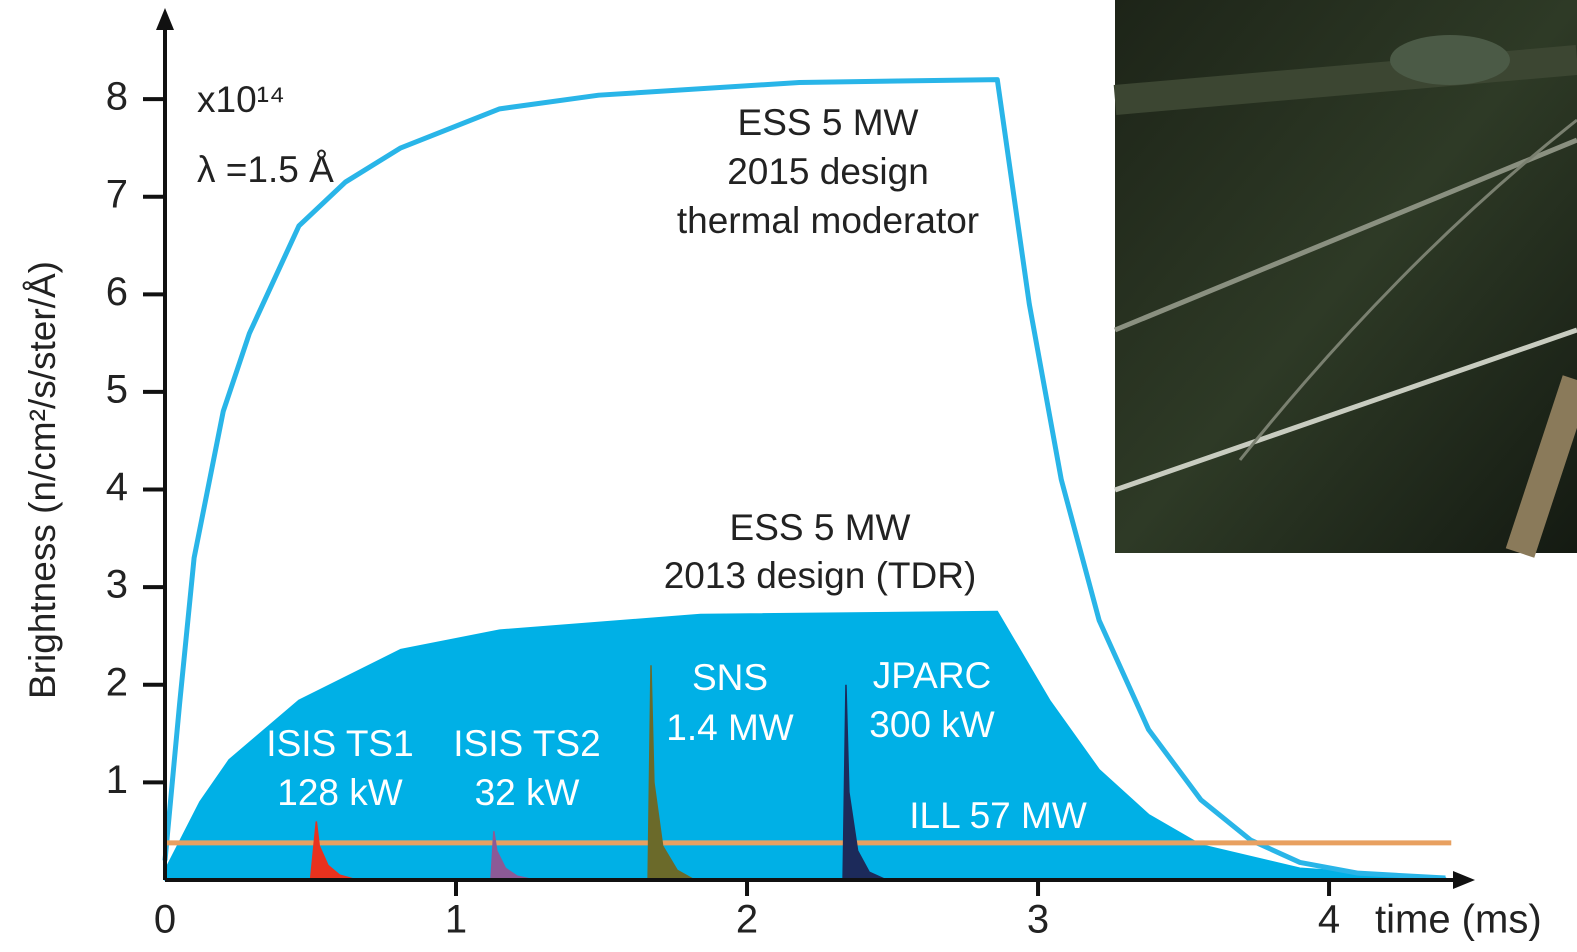  I want to click on y-tick-label: 5, so click(117, 389).